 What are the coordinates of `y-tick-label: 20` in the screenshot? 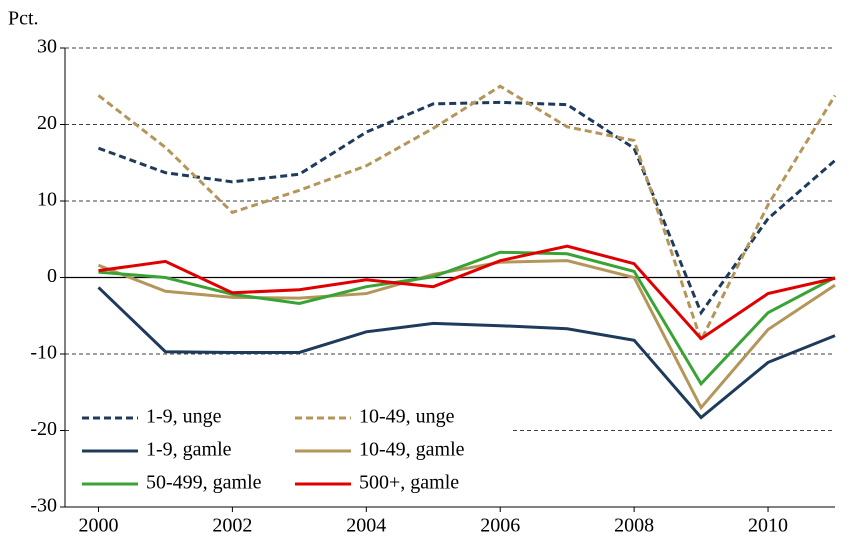 It's located at (47, 123).